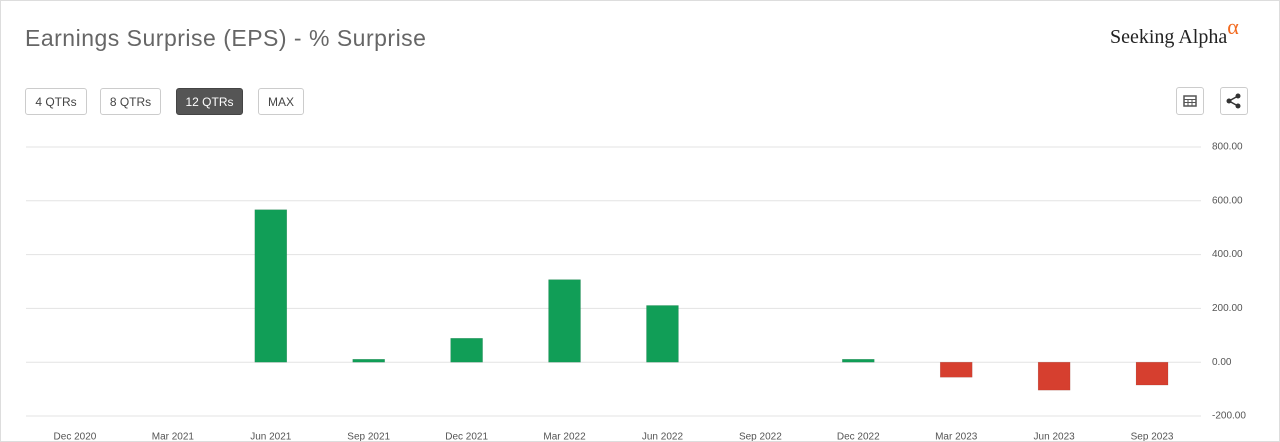 This screenshot has width=1280, height=442. Describe the element at coordinates (56, 101) in the screenshot. I see `range-button: 4 QTRs` at that location.